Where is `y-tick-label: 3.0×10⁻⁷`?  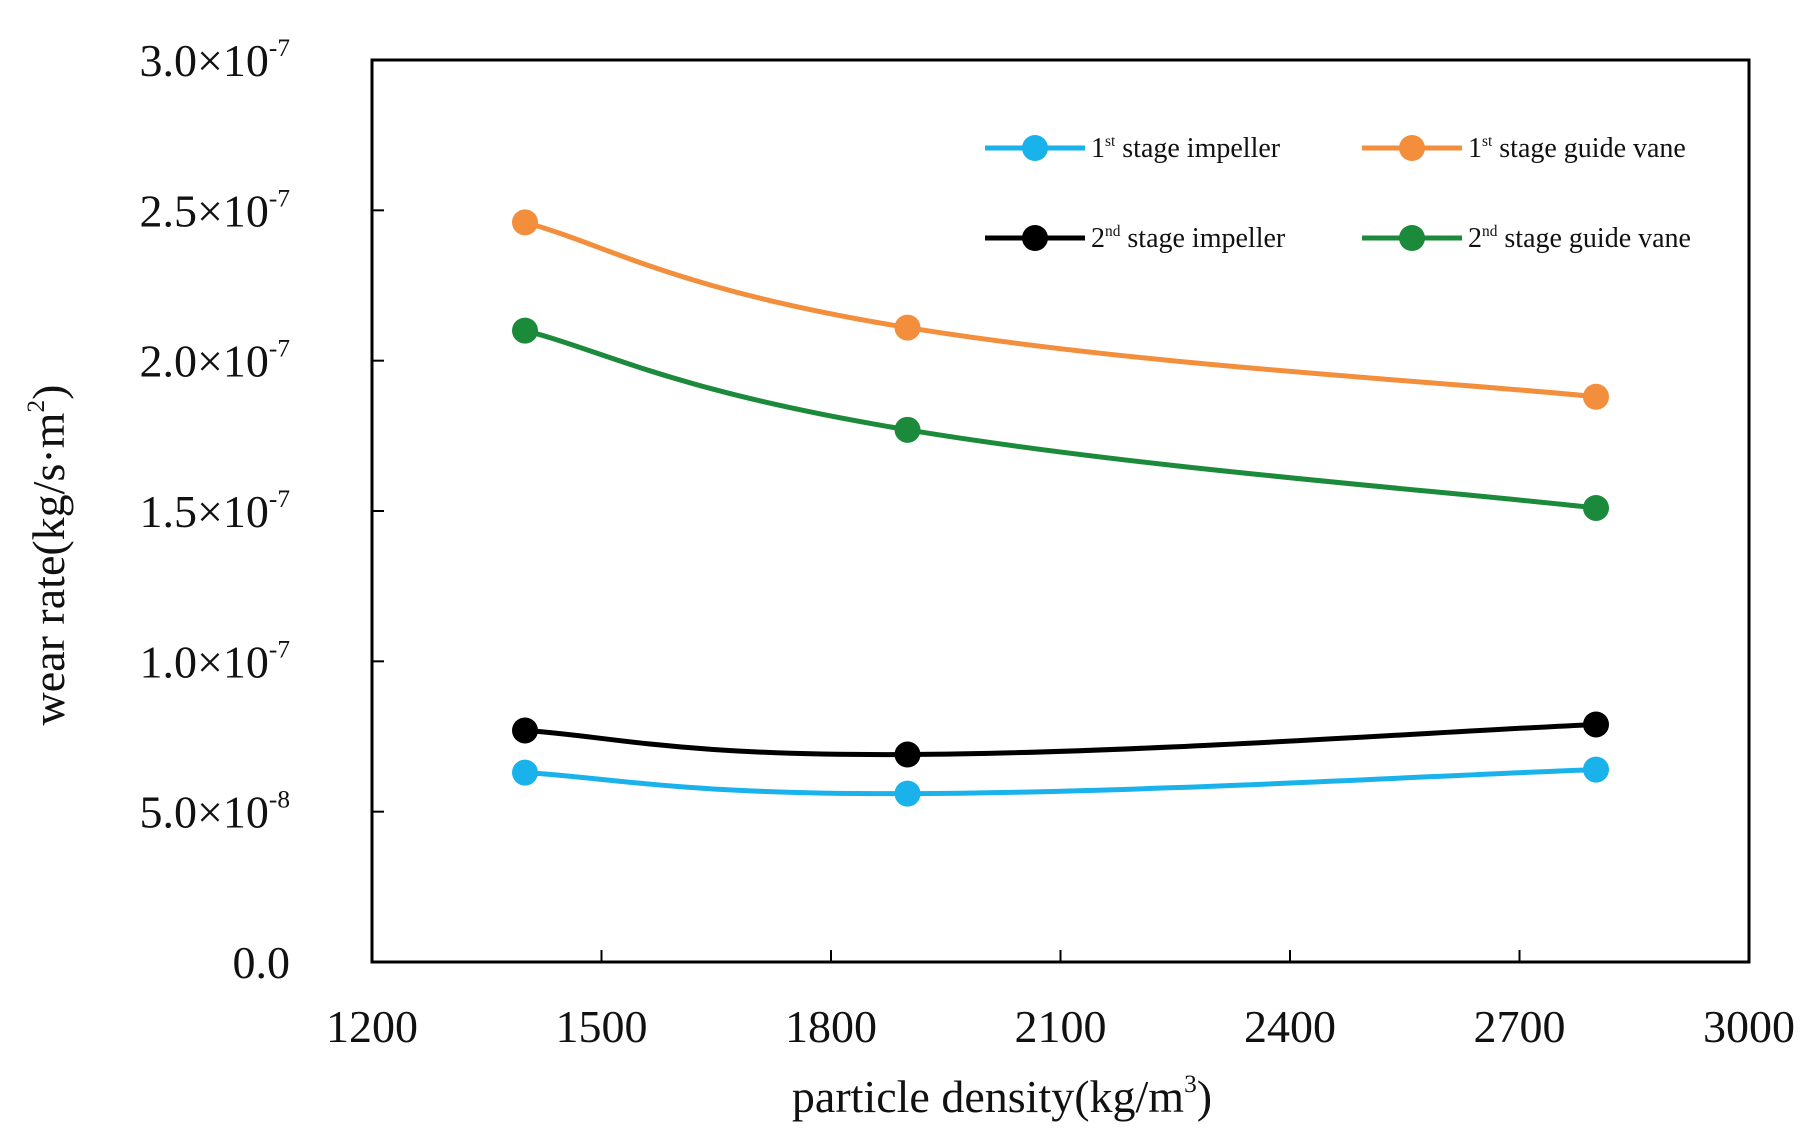
y-tick-label: 3.0×10⁻⁷ is located at coordinates (214, 60).